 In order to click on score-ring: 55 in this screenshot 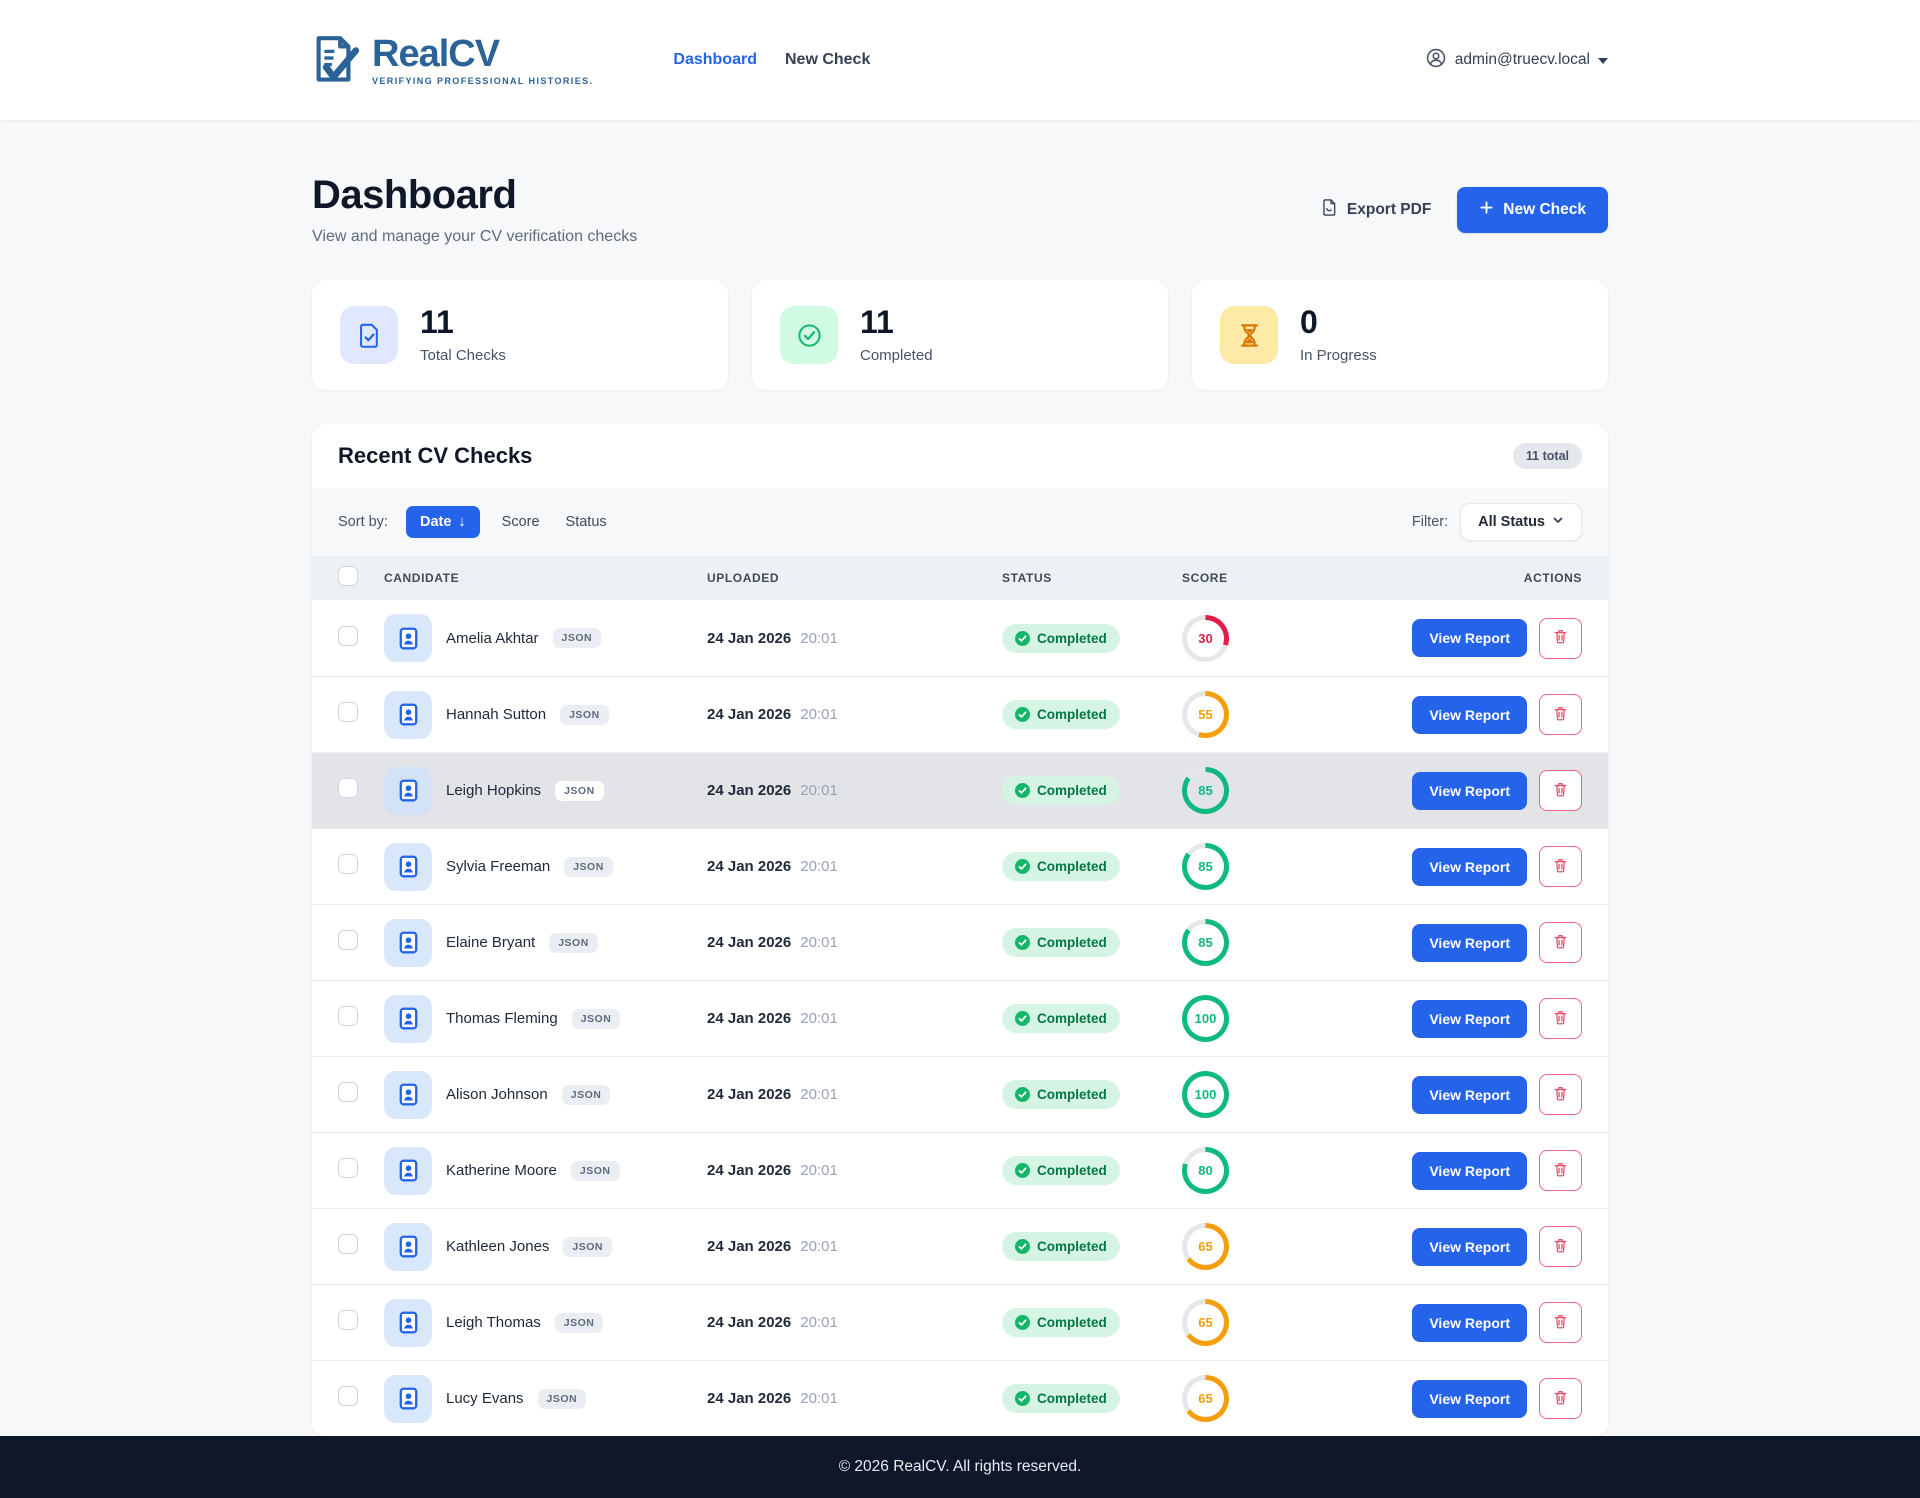, I will do `click(1205, 714)`.